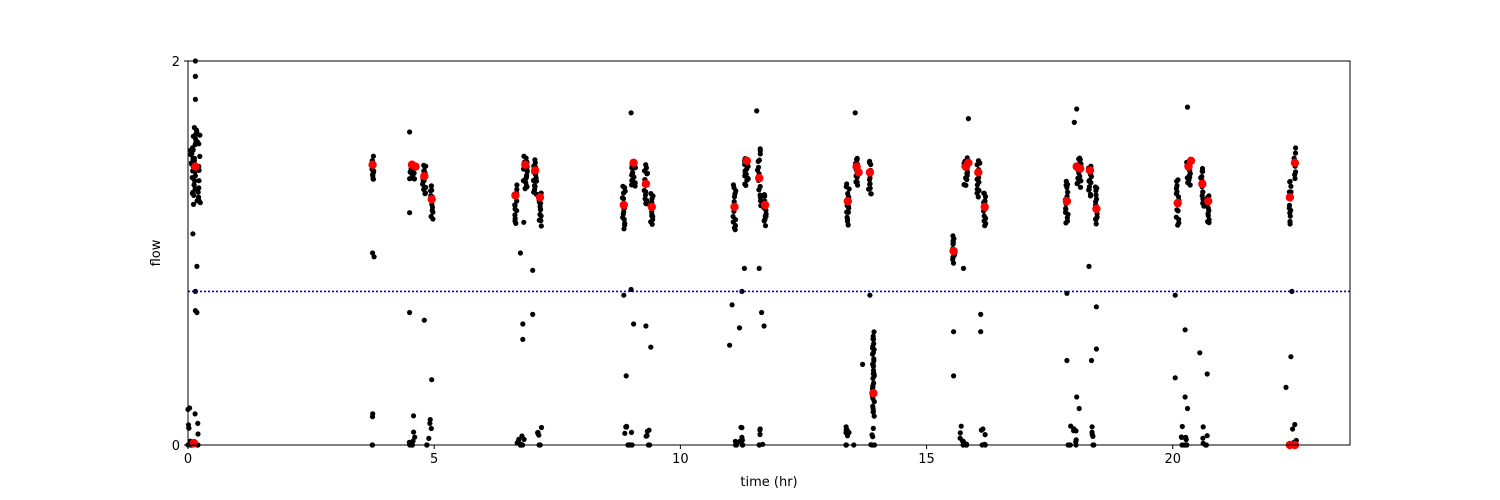 The image size is (1500, 500). I want to click on y-tick-label: 0, so click(176, 446).